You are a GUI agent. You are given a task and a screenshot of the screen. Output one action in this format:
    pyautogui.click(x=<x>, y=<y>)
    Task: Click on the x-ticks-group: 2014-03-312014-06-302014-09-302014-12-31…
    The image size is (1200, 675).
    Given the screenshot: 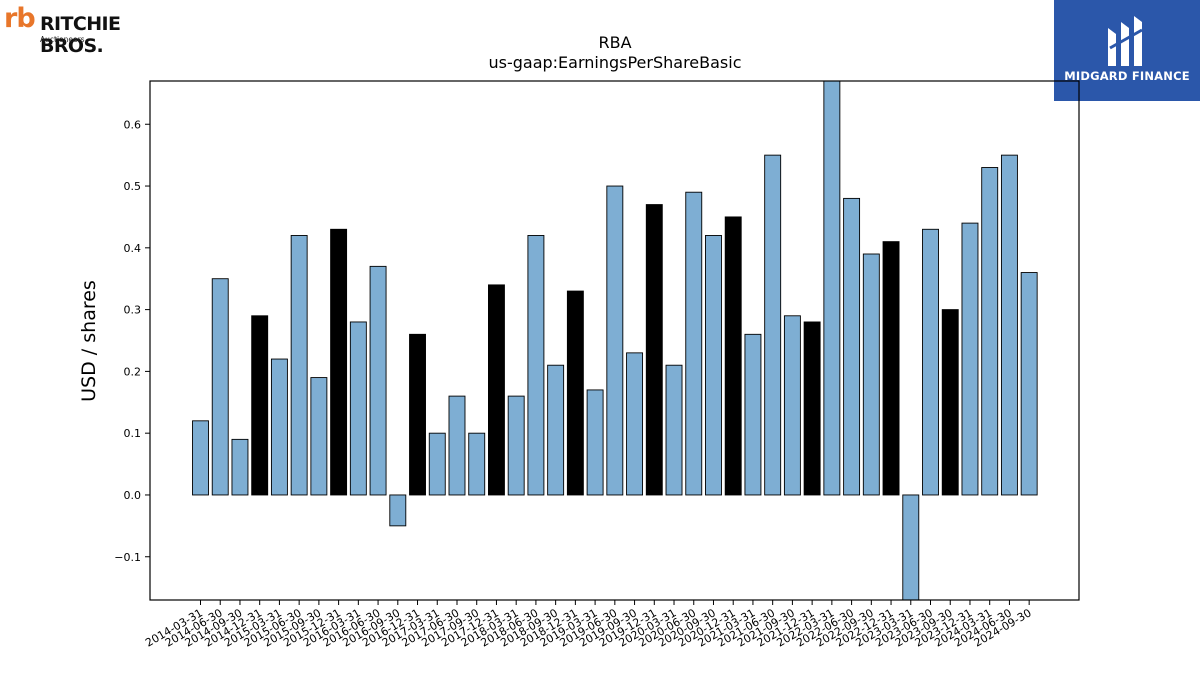 What is the action you would take?
    pyautogui.click(x=588, y=625)
    